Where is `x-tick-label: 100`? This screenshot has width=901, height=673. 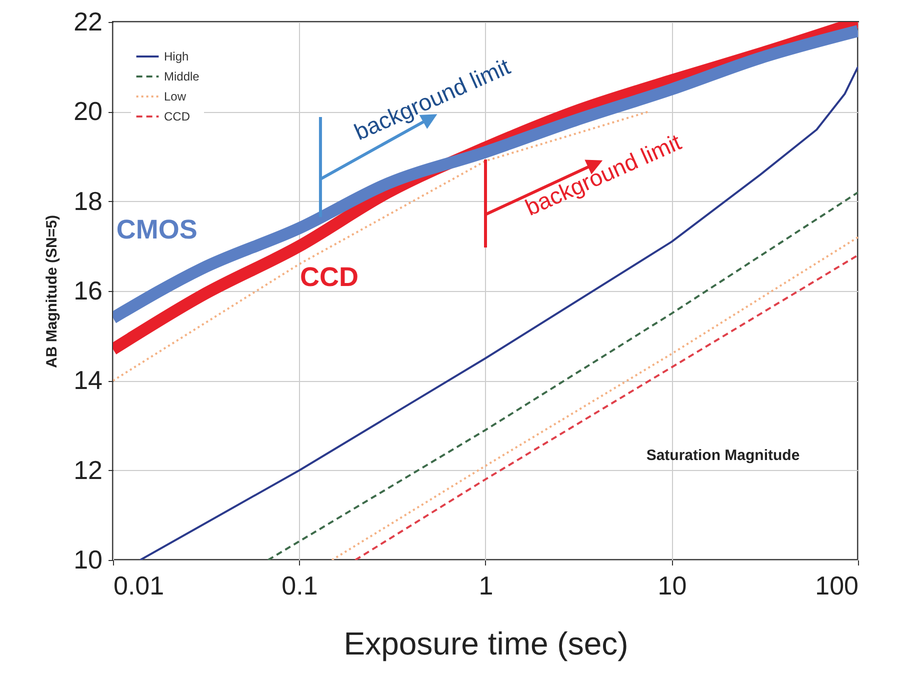
x-tick-label: 100 is located at coordinates (836, 585).